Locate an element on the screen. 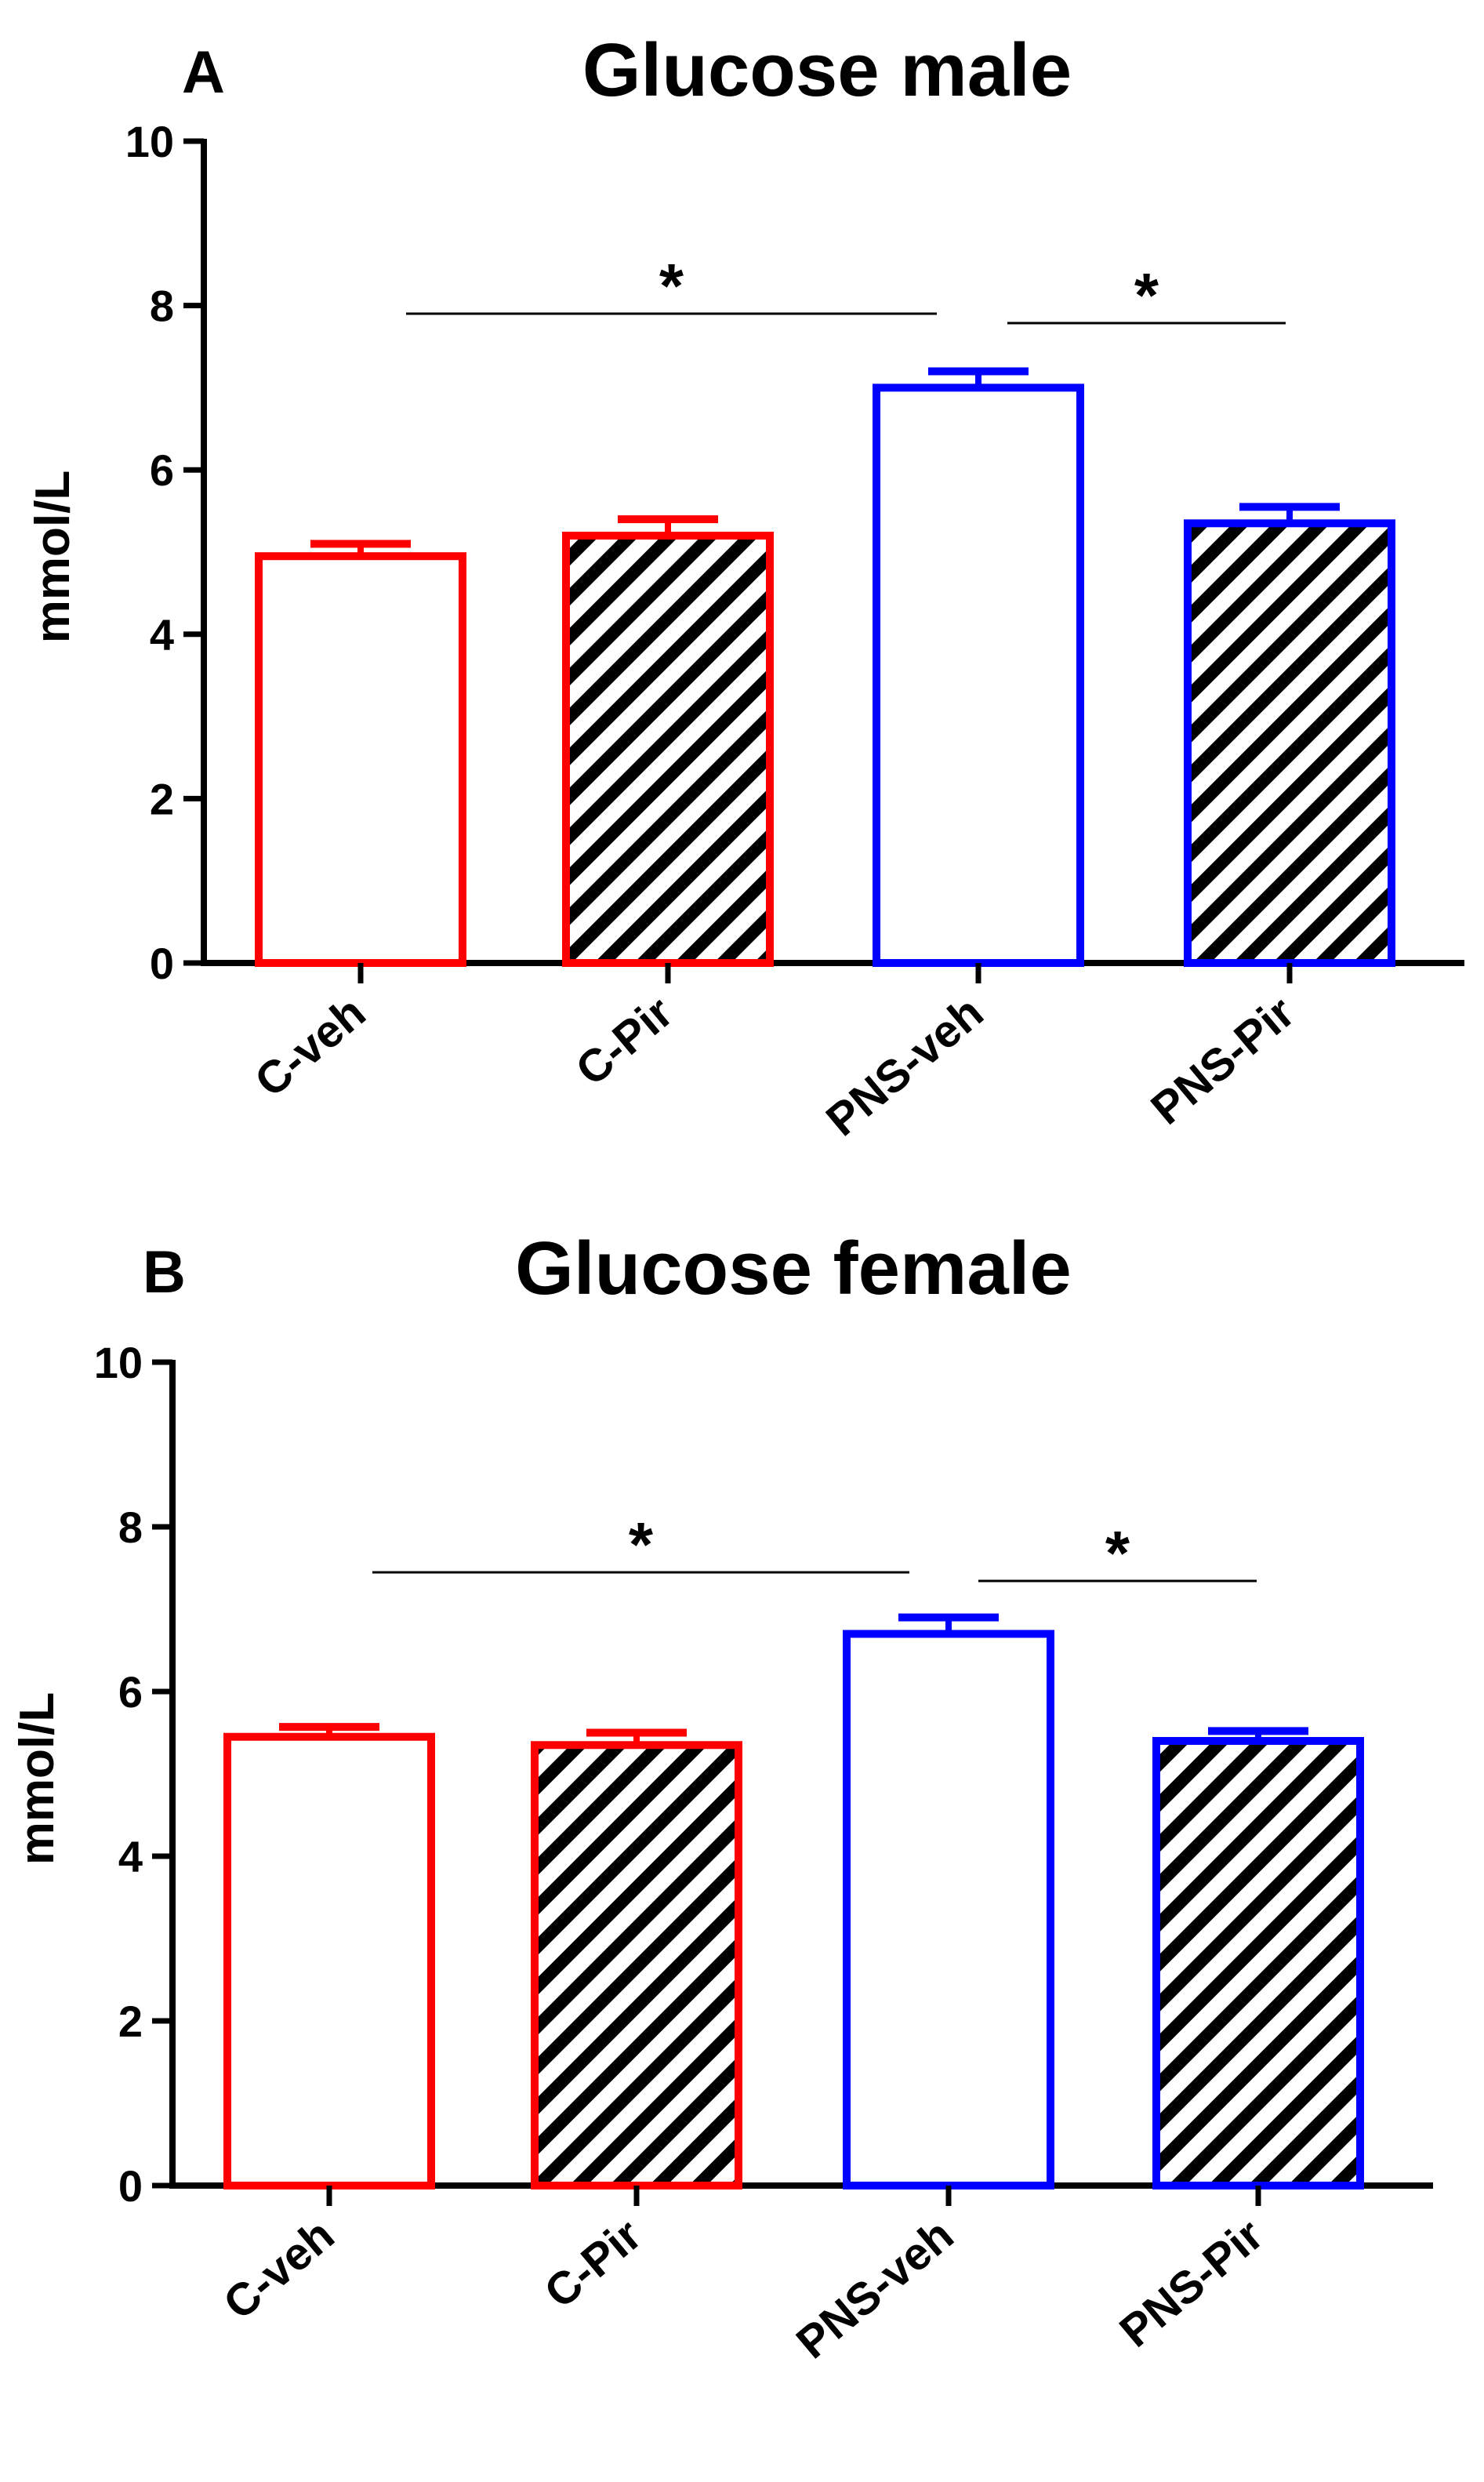 The height and width of the screenshot is (2482, 1484). panel-letter: A is located at coordinates (203, 72).